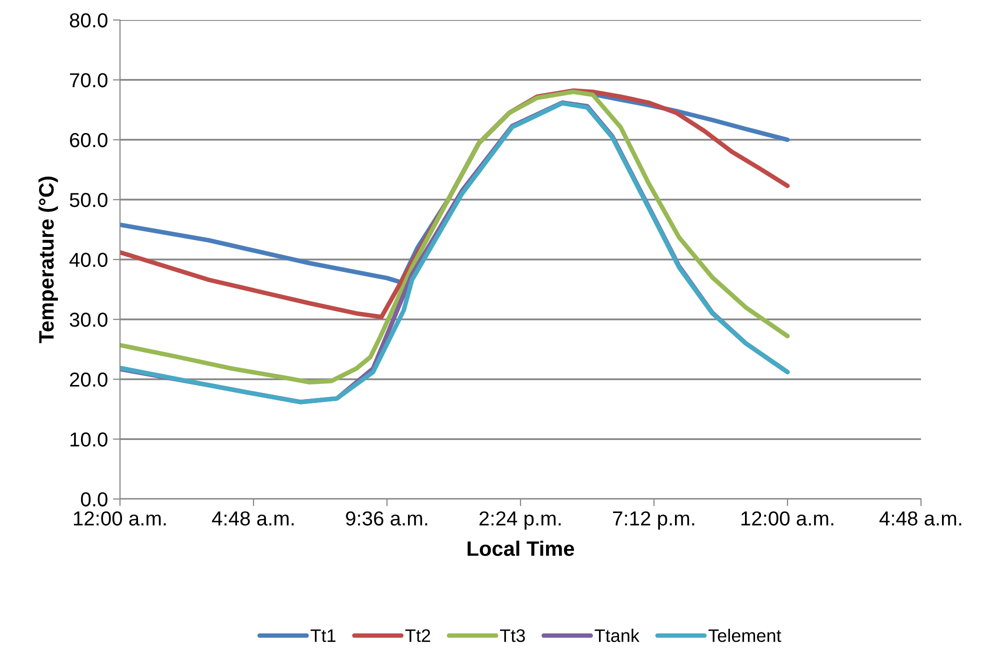  I want to click on y-tick-label: 80.0, so click(89, 20).